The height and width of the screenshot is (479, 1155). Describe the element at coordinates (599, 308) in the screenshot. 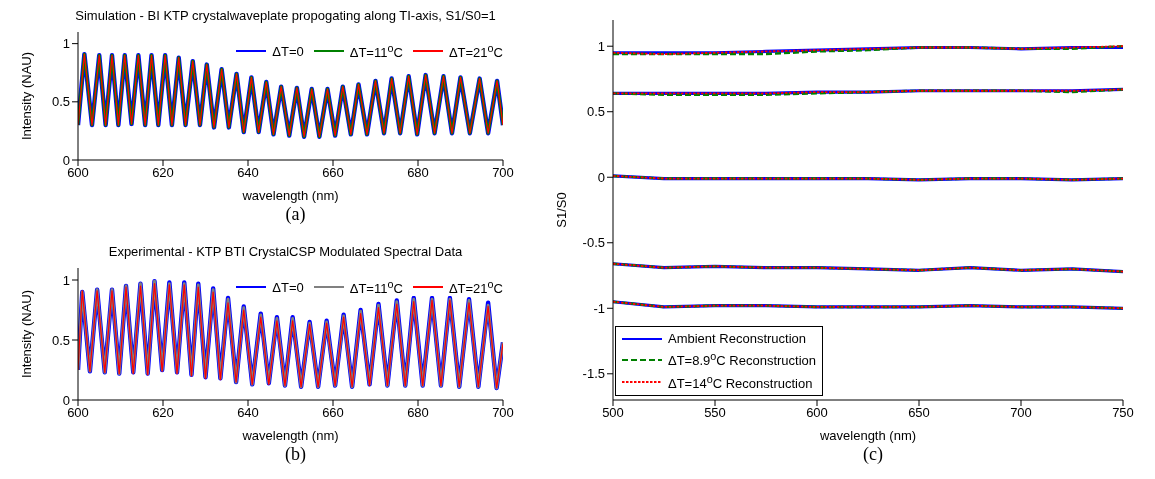

I see `y-tick-label: -1` at that location.